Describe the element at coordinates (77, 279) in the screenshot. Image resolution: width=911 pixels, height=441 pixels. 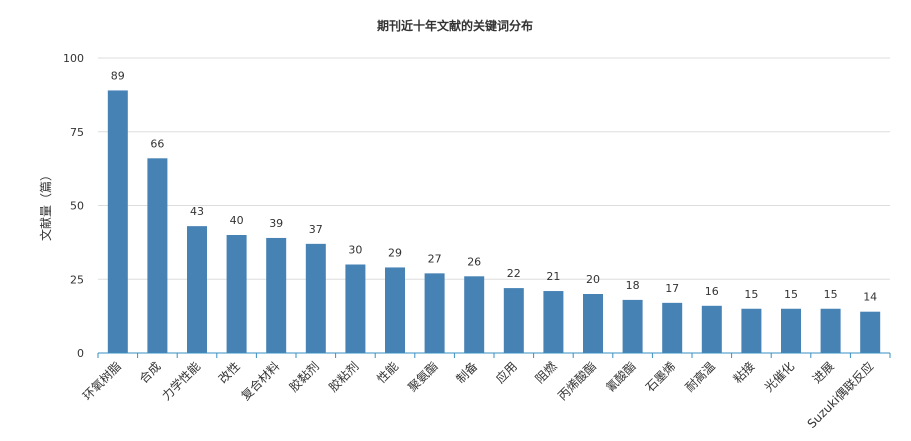
I see `y-tick-label: 25` at that location.